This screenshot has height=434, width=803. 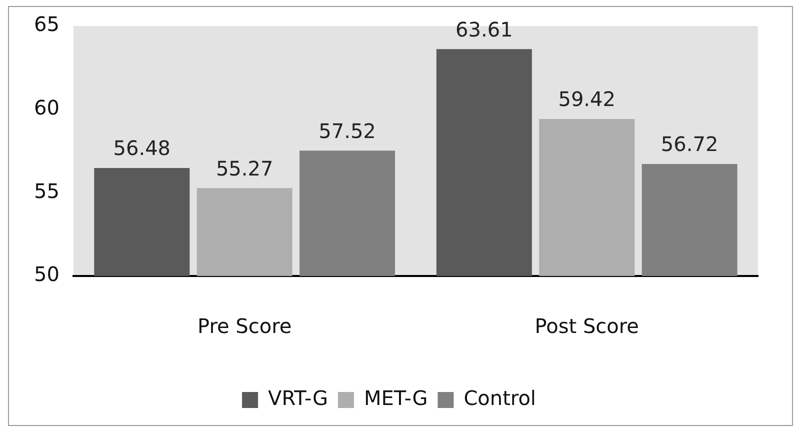 What do you see at coordinates (587, 99) in the screenshot?
I see `data-label: 59.42` at bounding box center [587, 99].